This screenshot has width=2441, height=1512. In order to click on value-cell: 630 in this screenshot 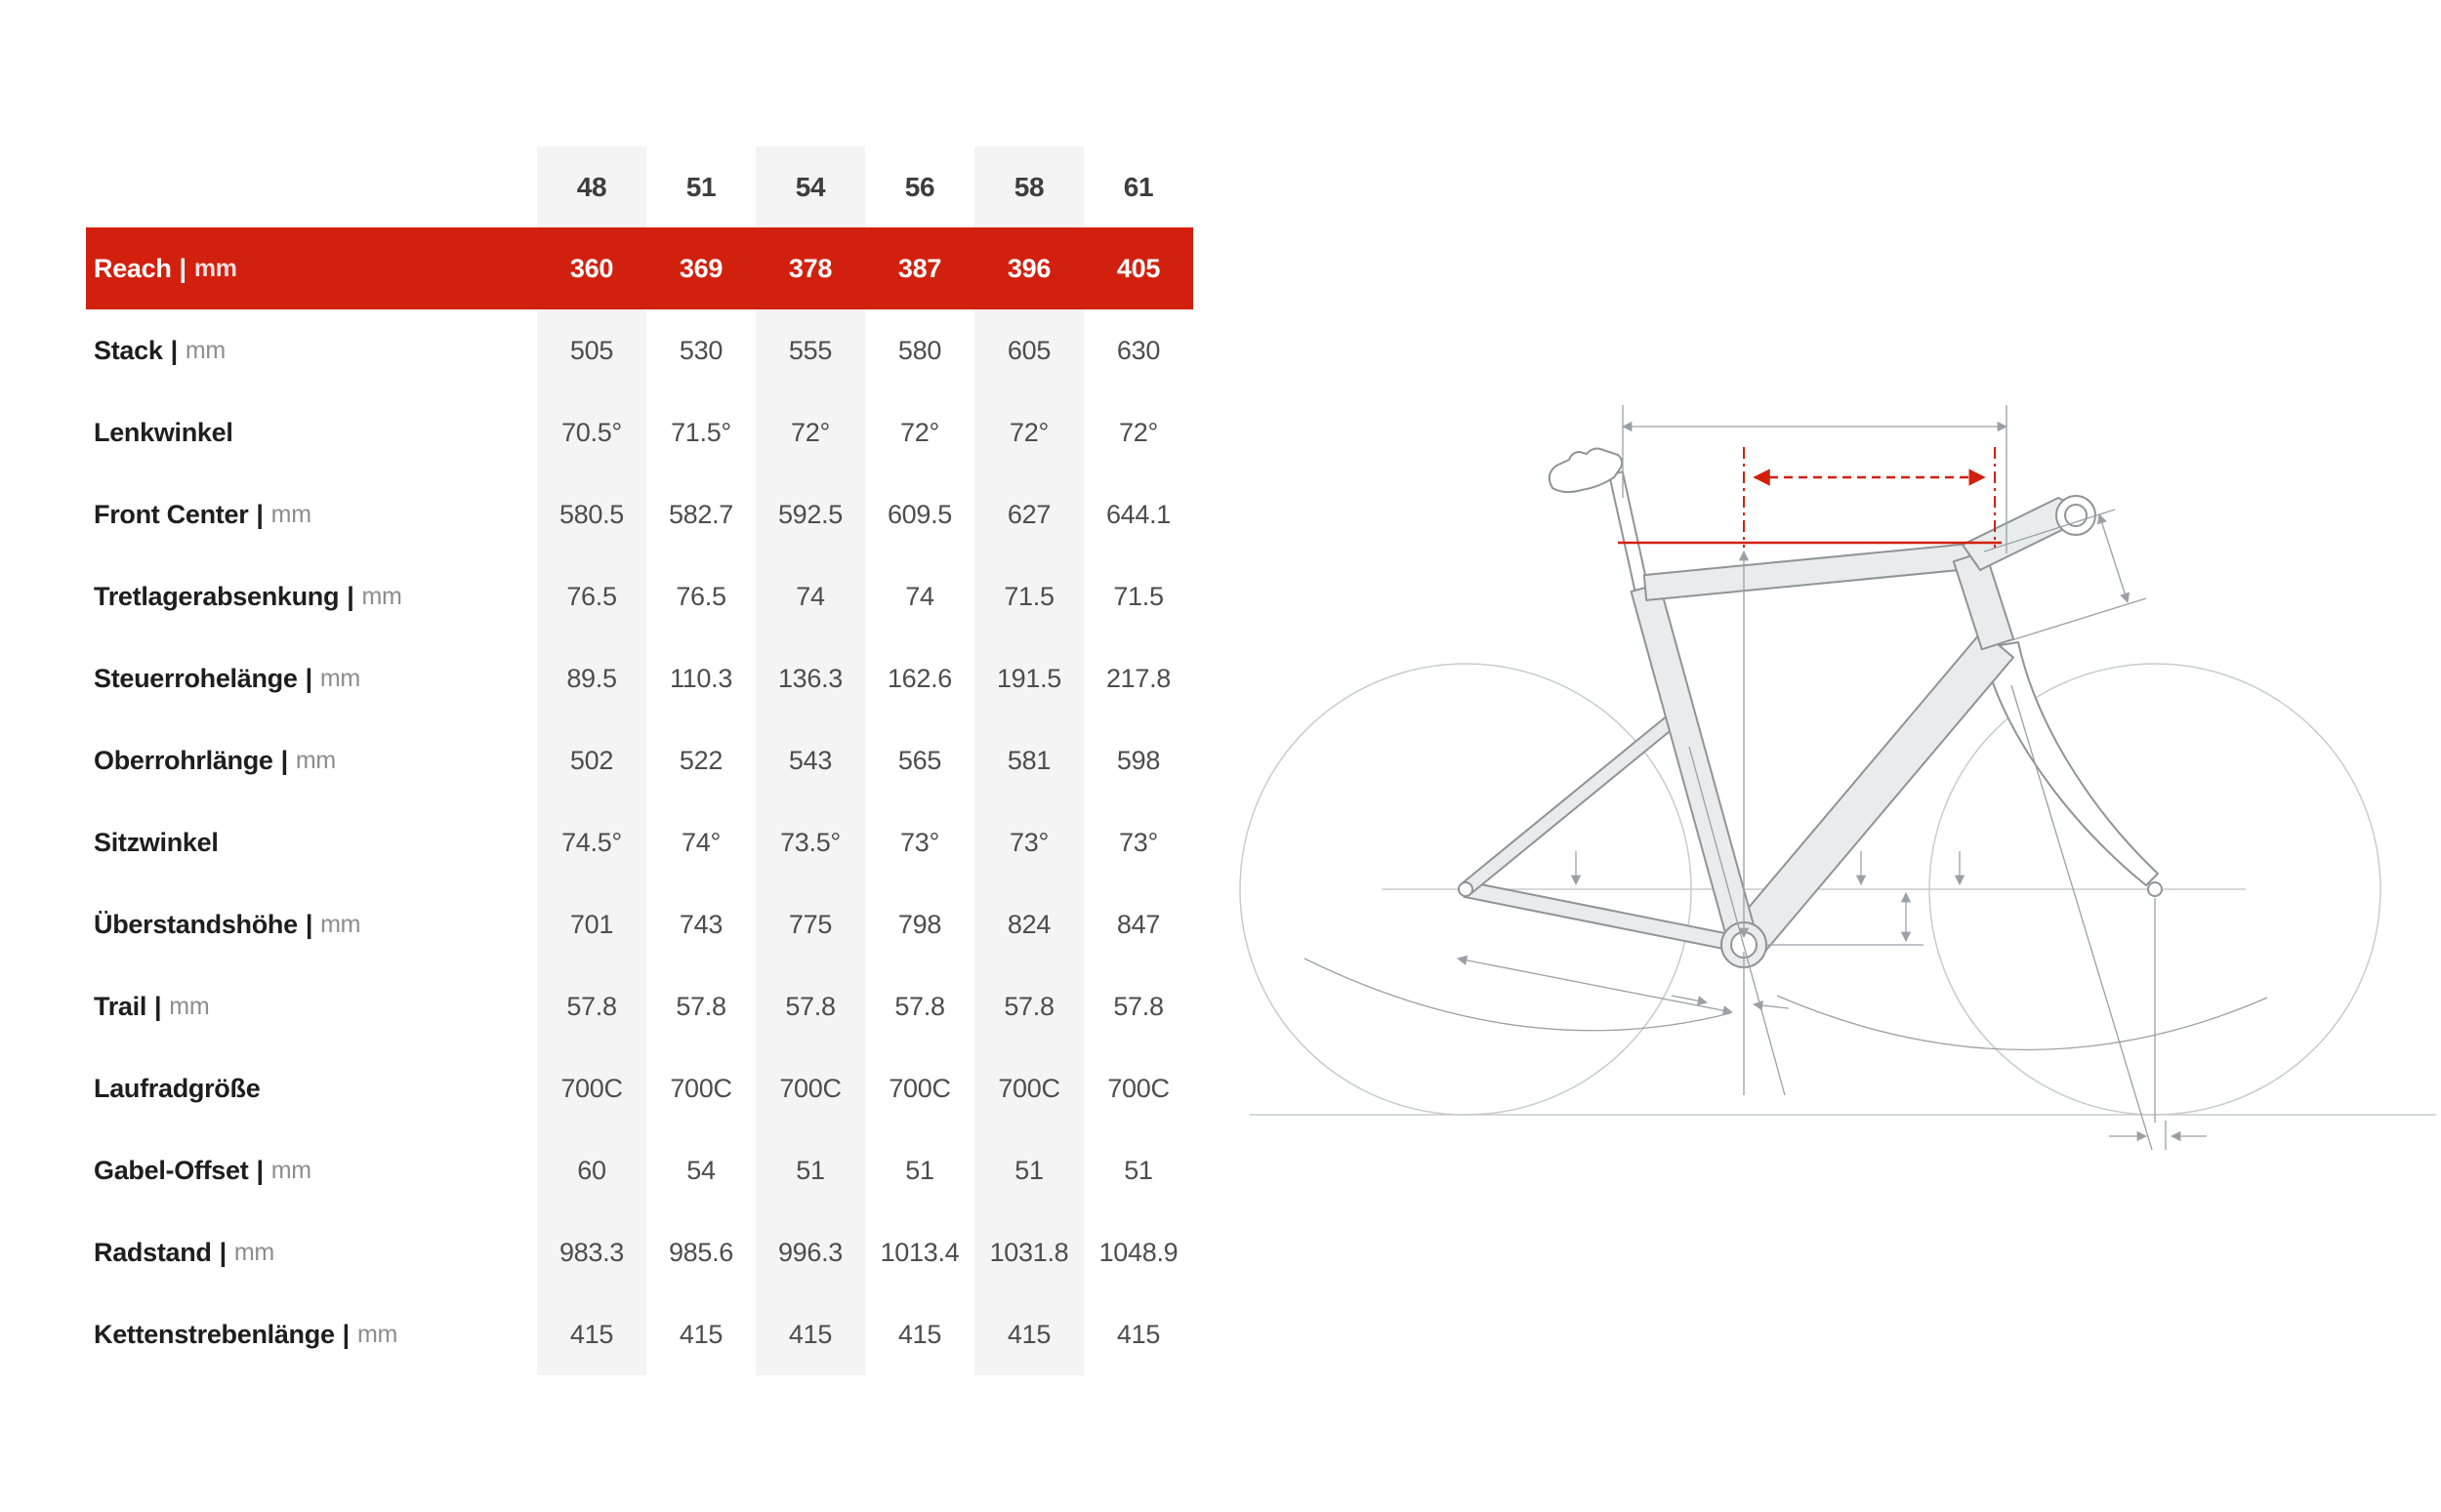, I will do `click(1138, 350)`.